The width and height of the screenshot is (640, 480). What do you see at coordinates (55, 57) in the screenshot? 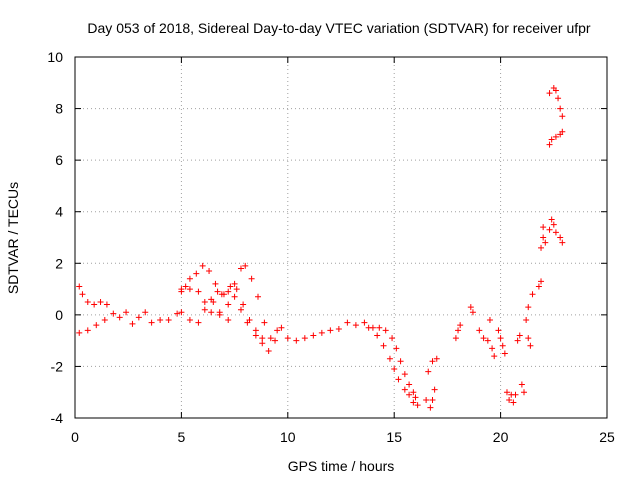
I see `y-tick-label: 10` at bounding box center [55, 57].